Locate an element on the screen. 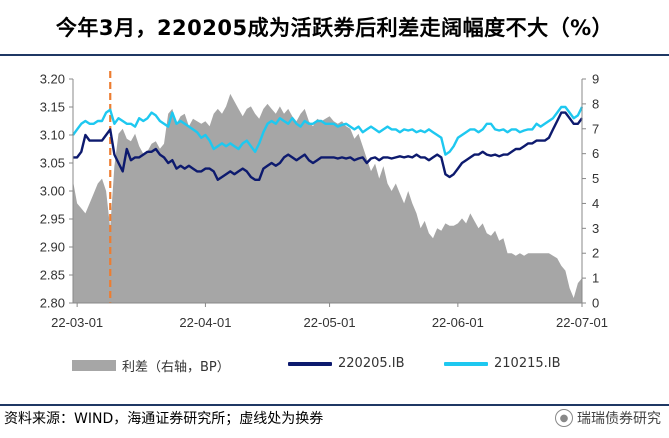 The image size is (669, 438). y-left-tick-label: 2.80 is located at coordinates (52, 303).